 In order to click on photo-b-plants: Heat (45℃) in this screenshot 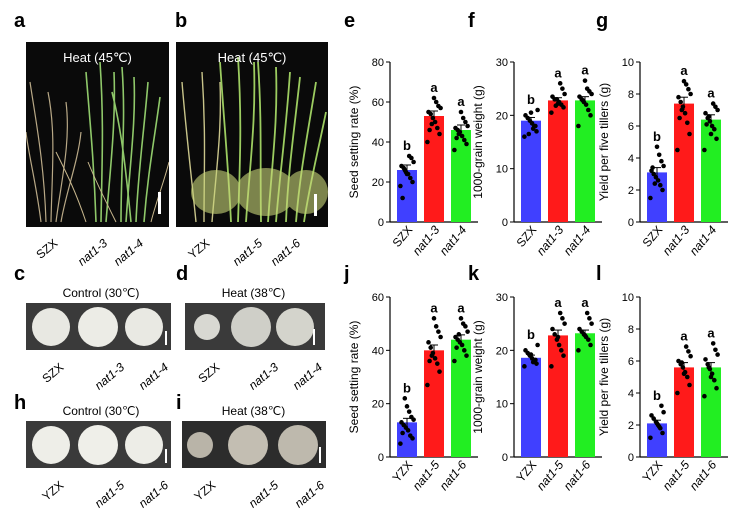, I will do `click(252, 134)`.